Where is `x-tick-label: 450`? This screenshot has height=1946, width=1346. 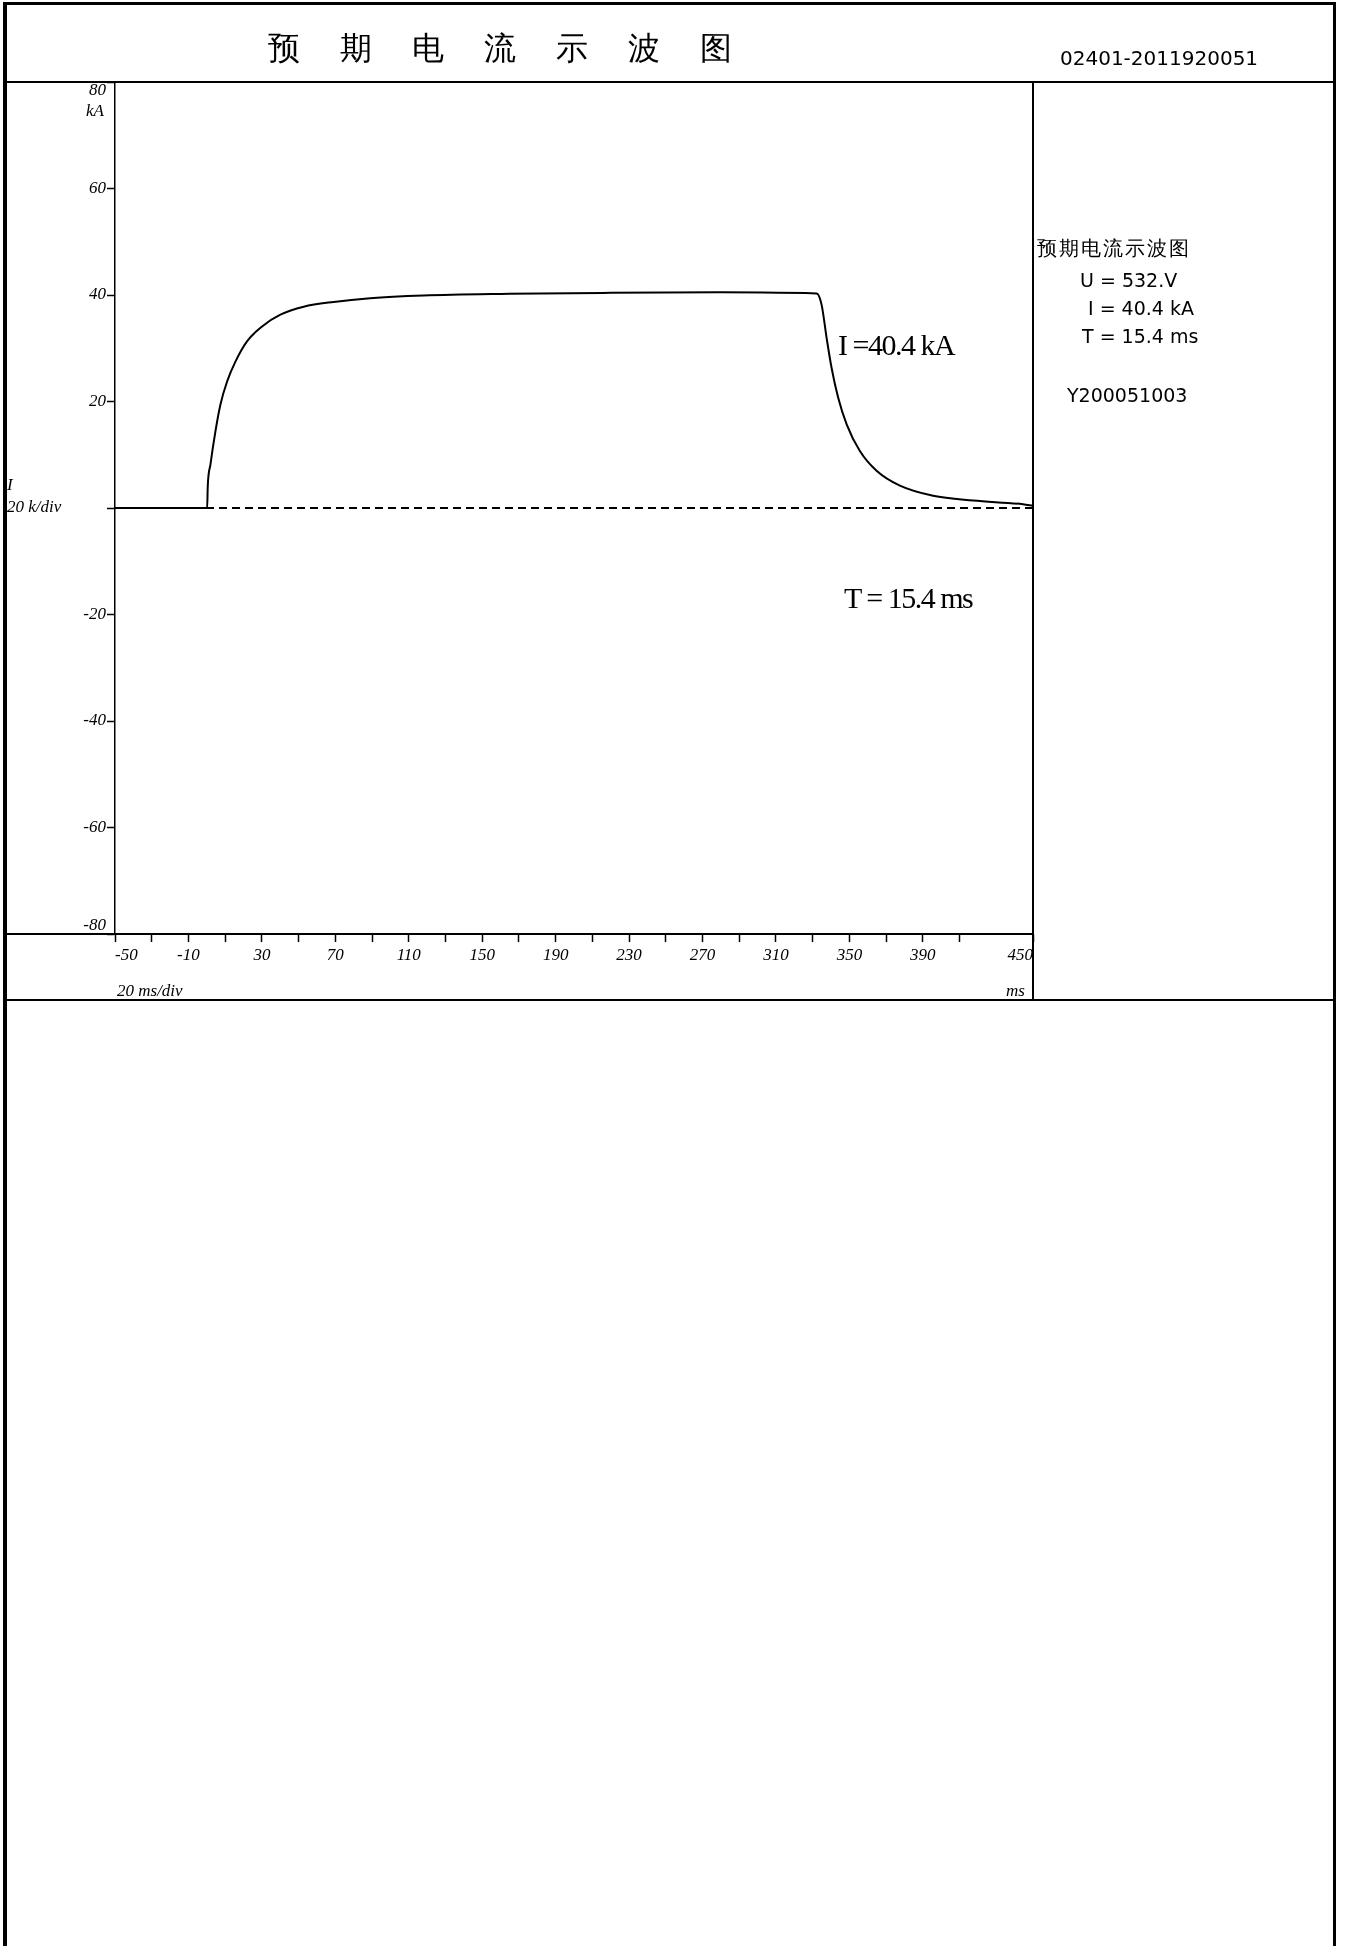 x-tick-label: 450 is located at coordinates (1020, 954).